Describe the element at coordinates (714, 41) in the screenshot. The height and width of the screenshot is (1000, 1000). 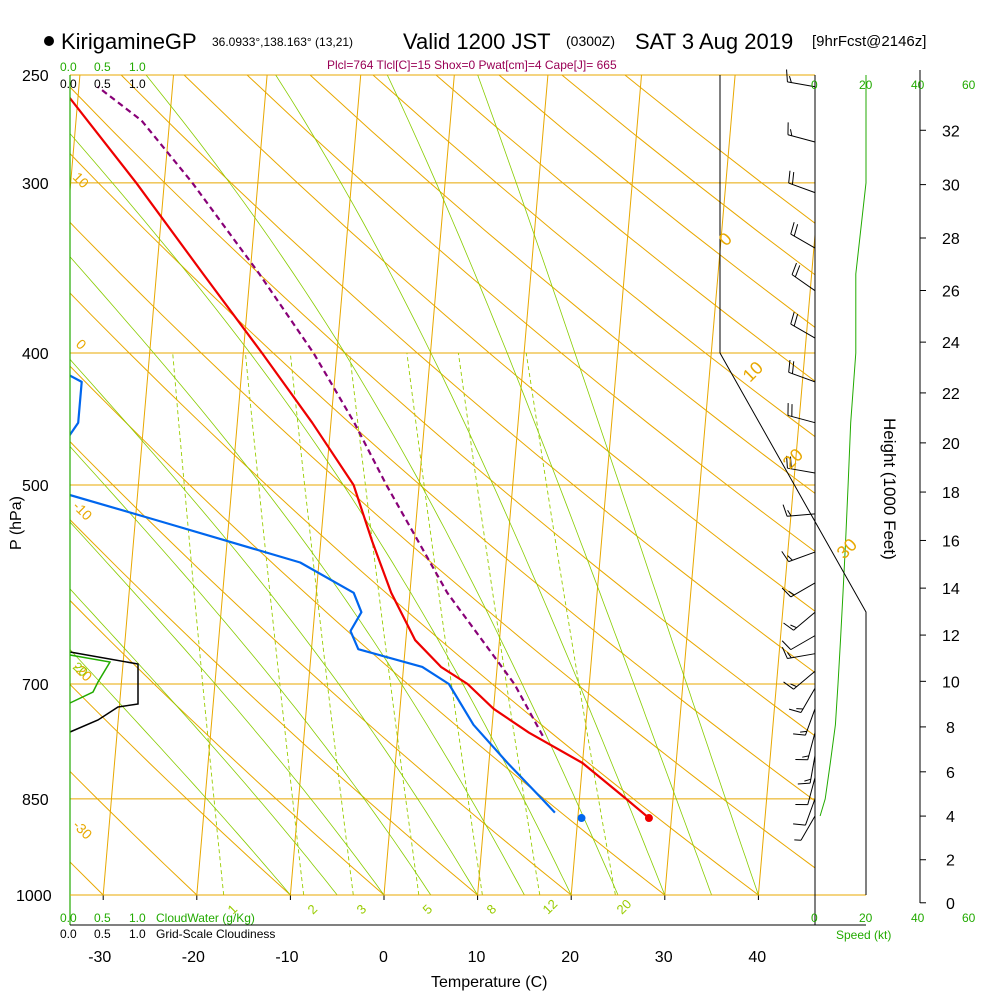
I see `valid-date: SAT 3 Aug 2019` at that location.